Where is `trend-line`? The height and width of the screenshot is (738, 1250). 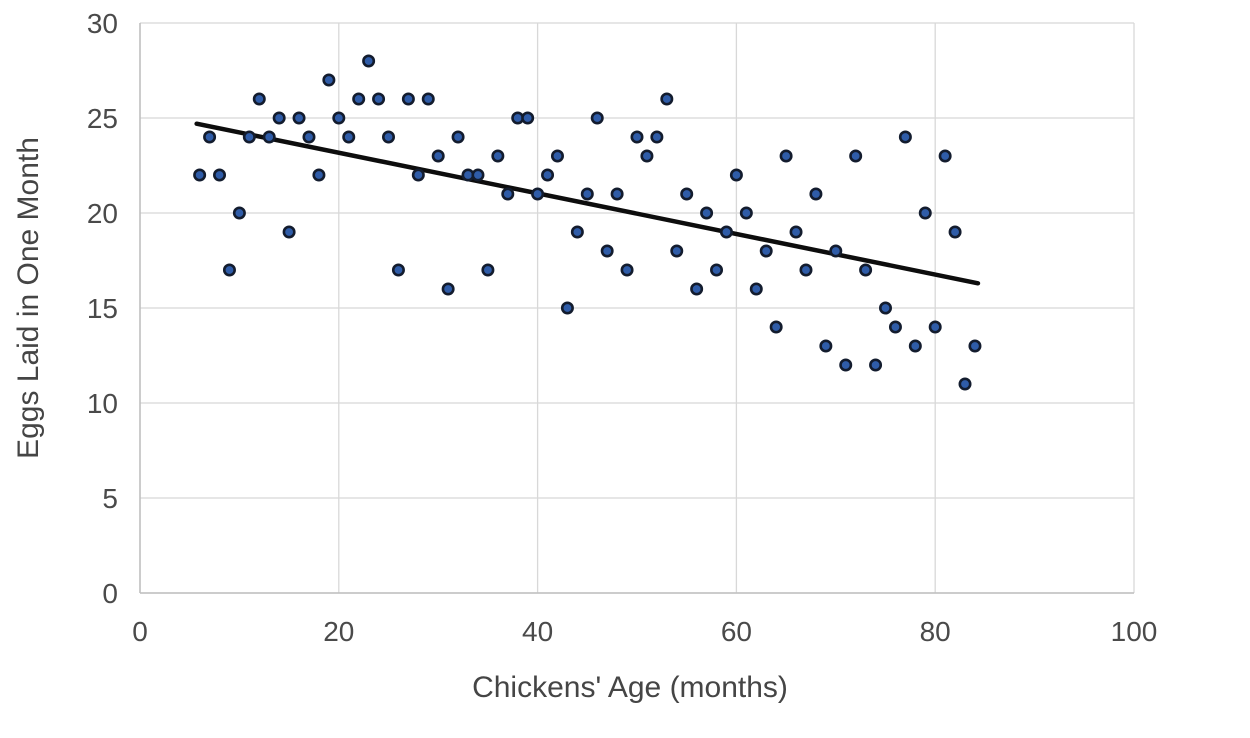
trend-line is located at coordinates (587, 203).